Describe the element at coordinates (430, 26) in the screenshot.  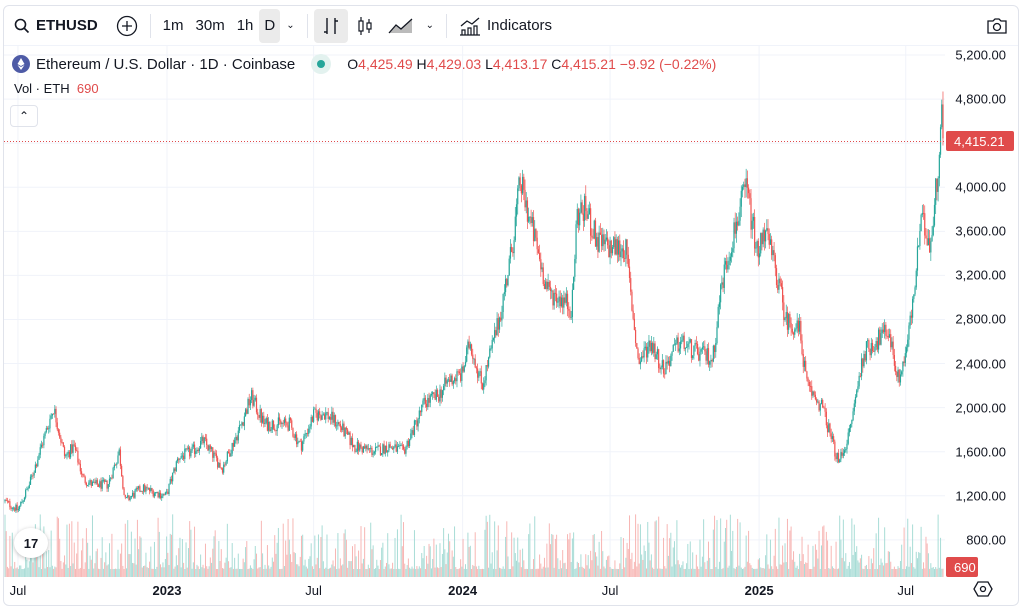
I see `chart-type-dropdown: ⌄` at that location.